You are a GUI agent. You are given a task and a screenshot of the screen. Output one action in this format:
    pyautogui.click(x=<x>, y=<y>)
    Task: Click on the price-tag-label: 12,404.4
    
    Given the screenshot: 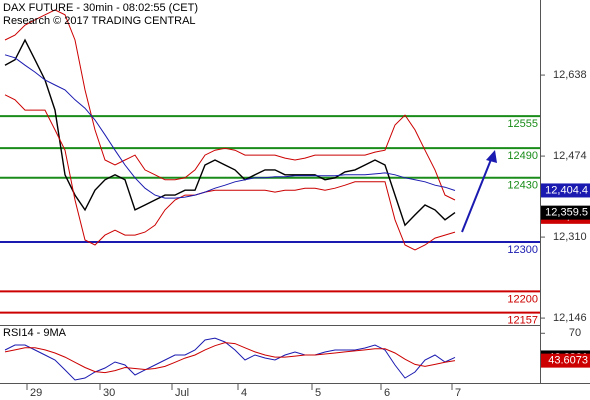 What is the action you would take?
    pyautogui.click(x=566, y=190)
    